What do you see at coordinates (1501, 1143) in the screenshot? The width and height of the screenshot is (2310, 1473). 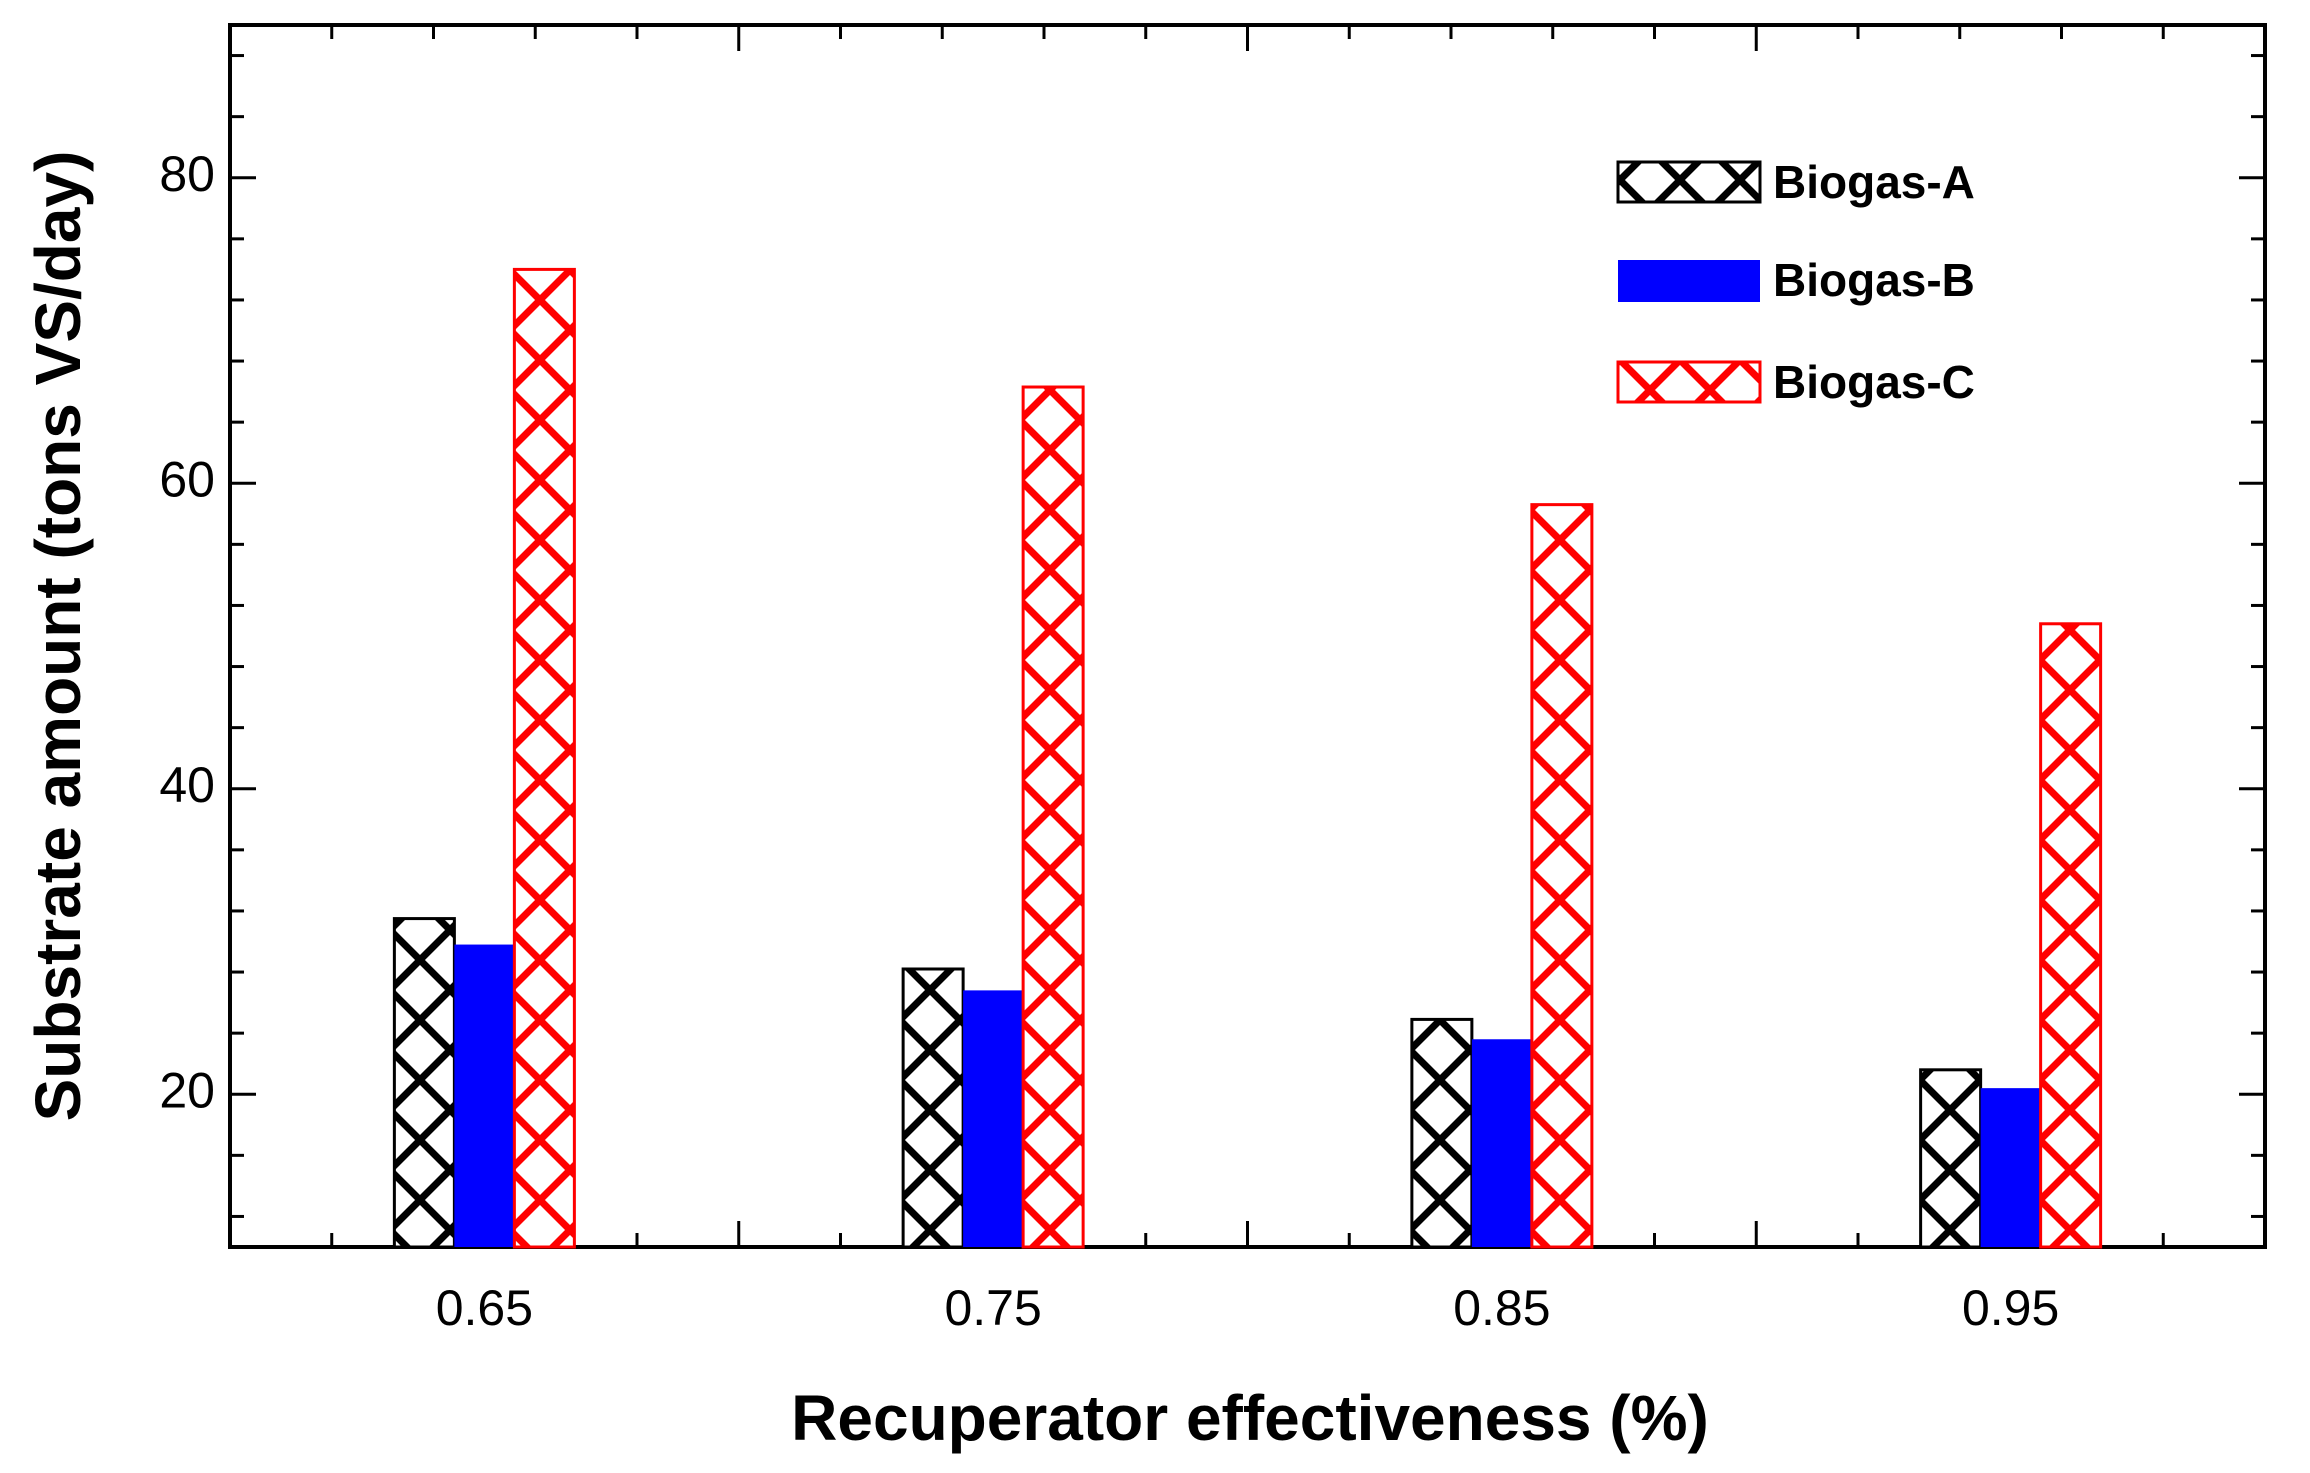 I see `bar-biogas-b-0.85` at bounding box center [1501, 1143].